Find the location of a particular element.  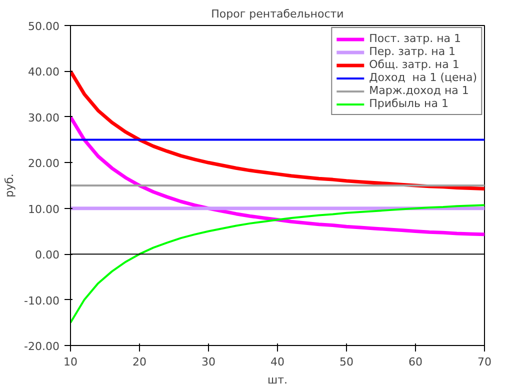

legend-label: Доход на 1 (цена) is located at coordinates (423, 77).